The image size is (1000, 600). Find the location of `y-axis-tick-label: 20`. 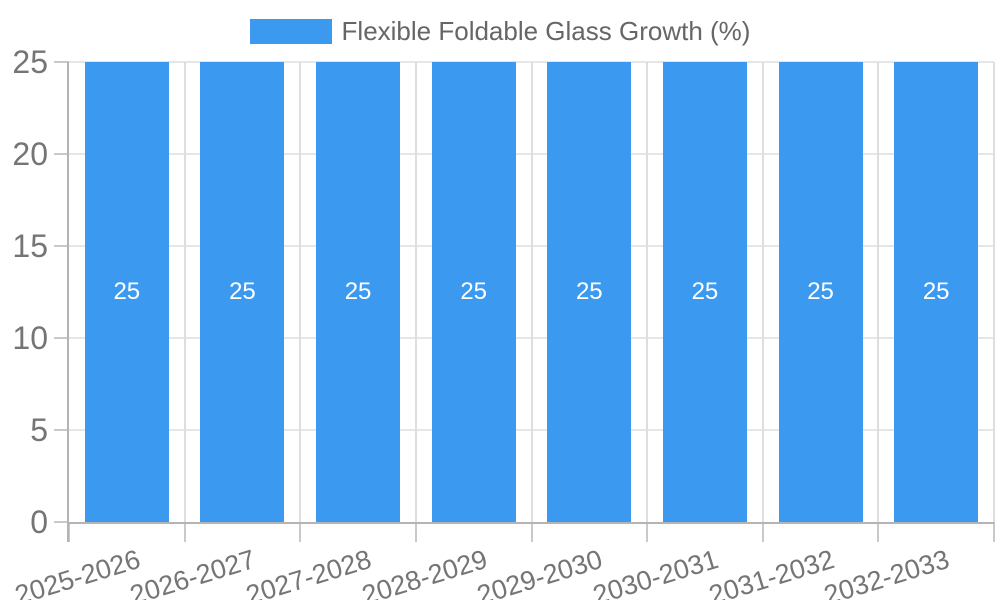

y-axis-tick-label: 20 is located at coordinates (30, 154).